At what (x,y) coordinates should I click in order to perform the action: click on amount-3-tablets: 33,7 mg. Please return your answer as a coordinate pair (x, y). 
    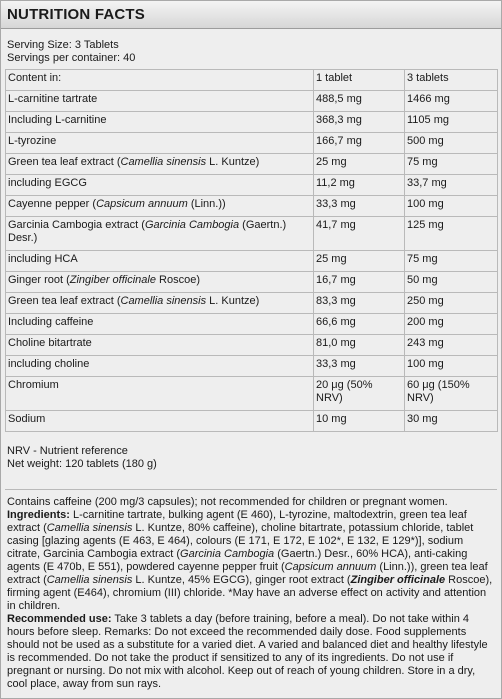
    Looking at the image, I should click on (451, 185).